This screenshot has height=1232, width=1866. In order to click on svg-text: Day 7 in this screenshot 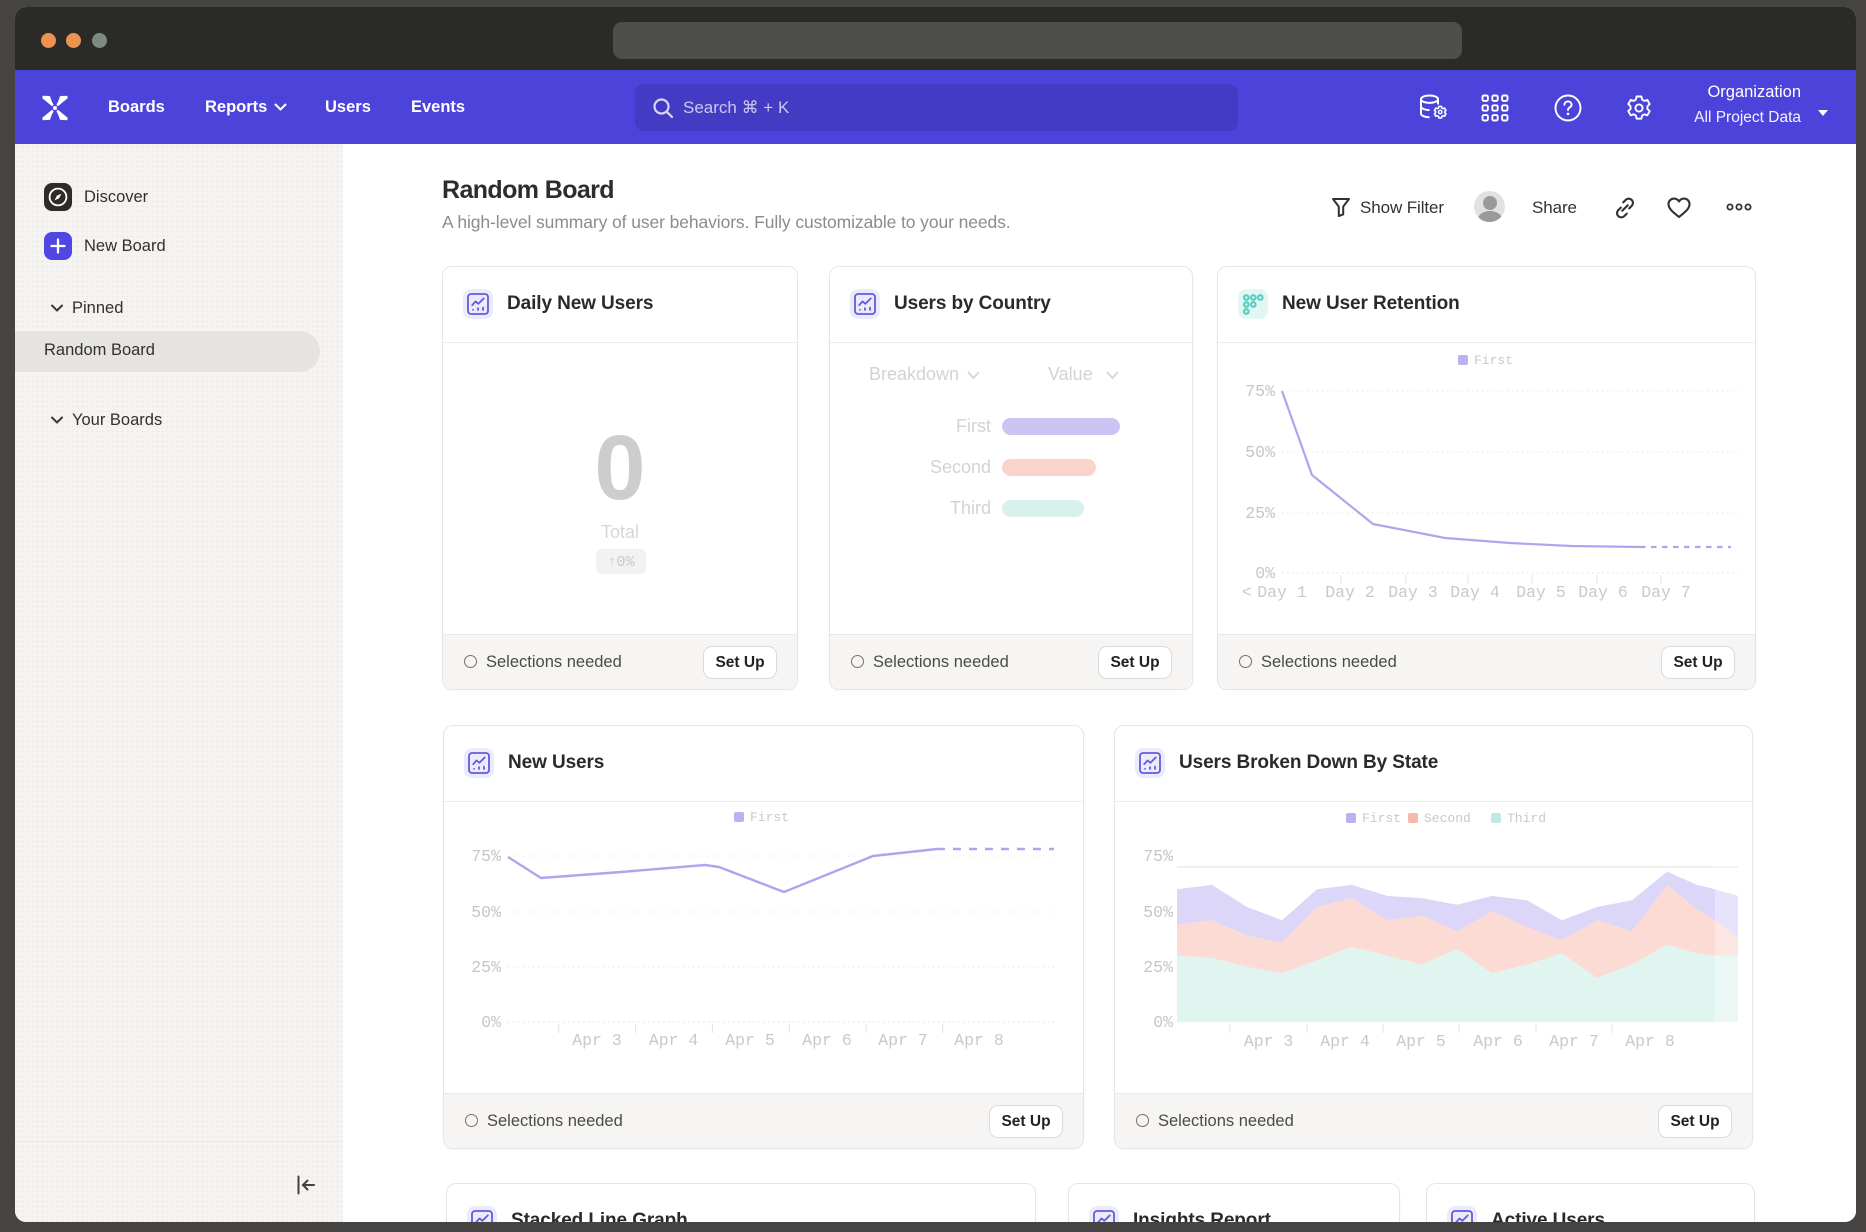, I will do `click(1666, 592)`.